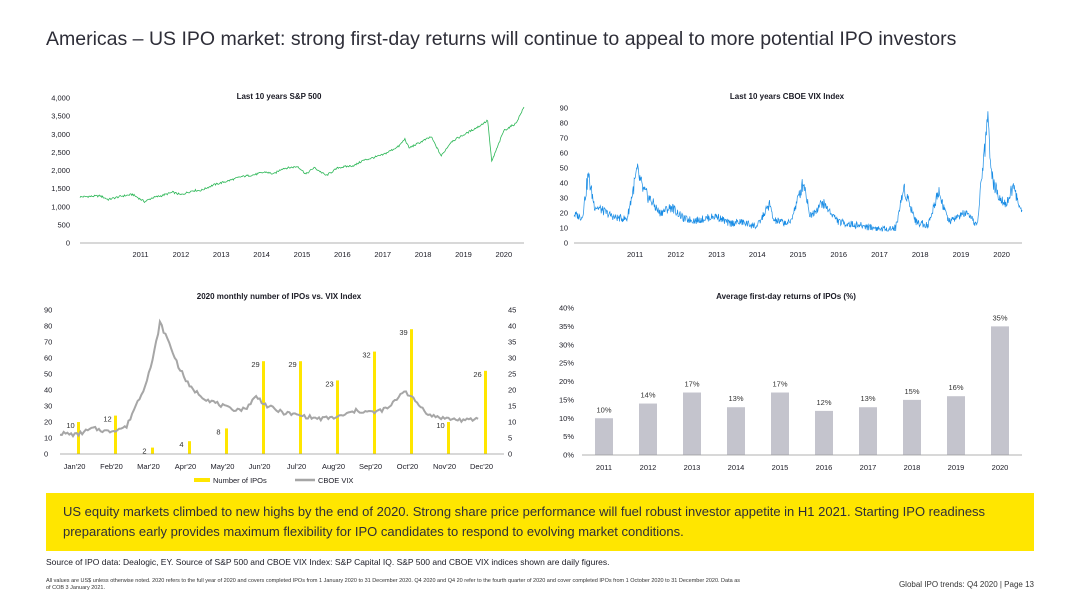 This screenshot has width=1080, height=608. Describe the element at coordinates (566, 363) in the screenshot. I see `returns-y-tick: 25%` at that location.